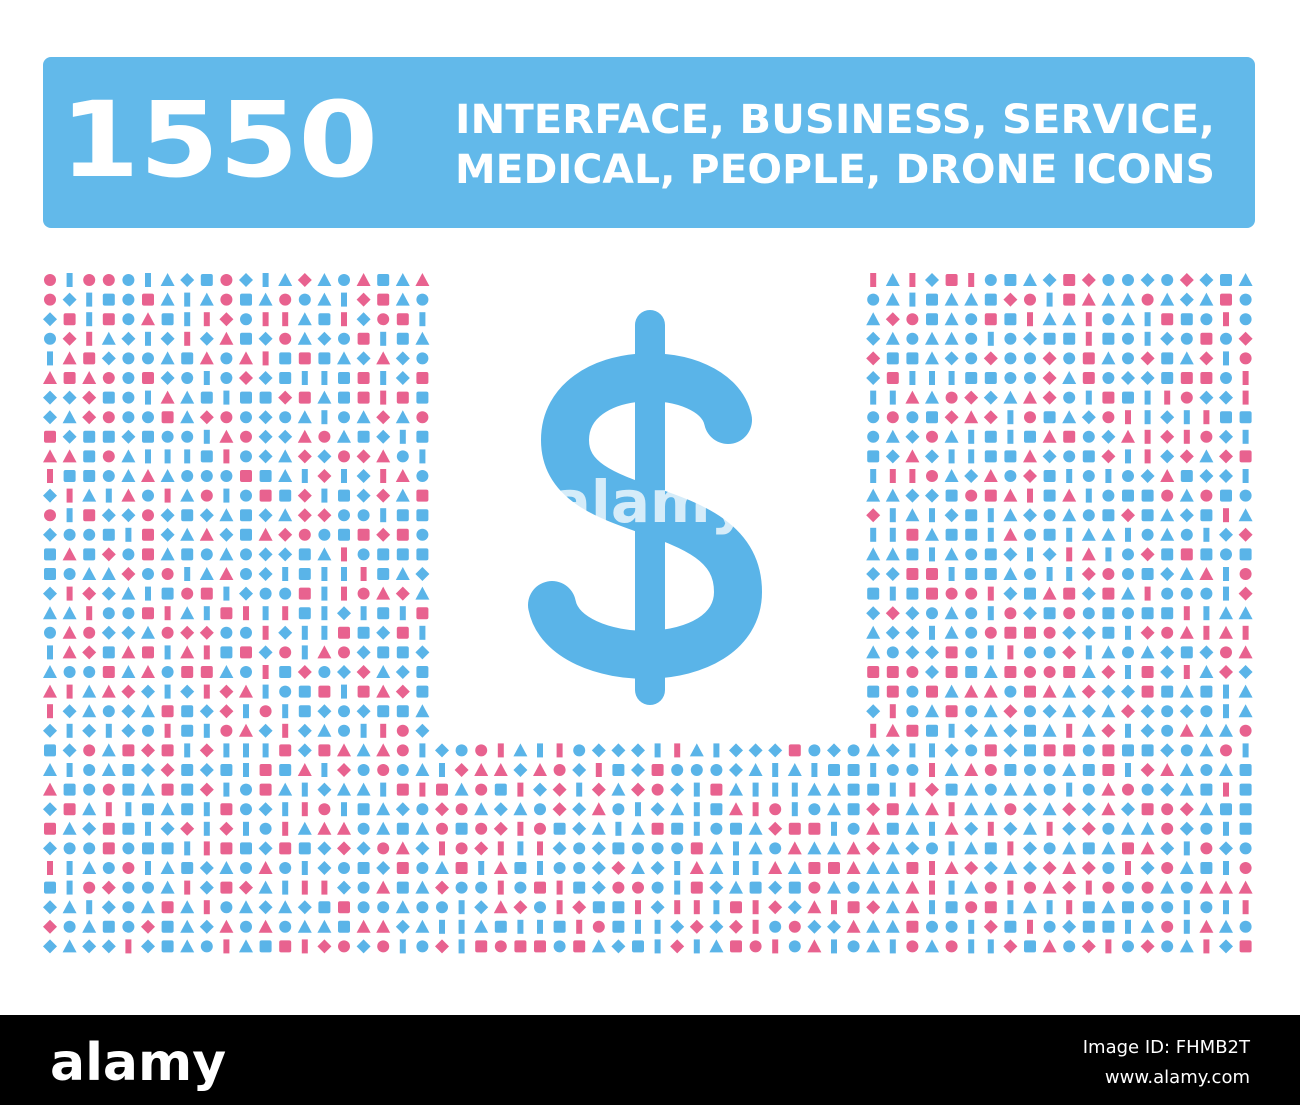  What do you see at coordinates (650, 502) in the screenshot?
I see `watermark: alamy` at bounding box center [650, 502].